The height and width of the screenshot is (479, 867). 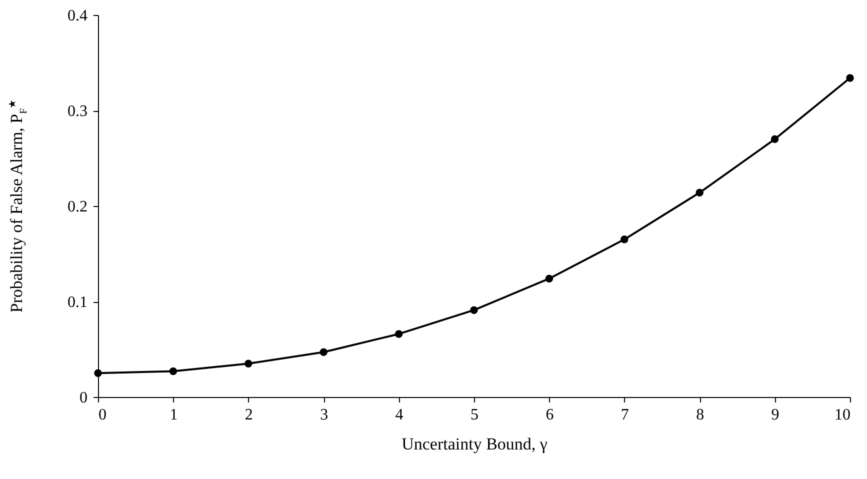 I want to click on x-tick-label: 6, so click(x=550, y=415).